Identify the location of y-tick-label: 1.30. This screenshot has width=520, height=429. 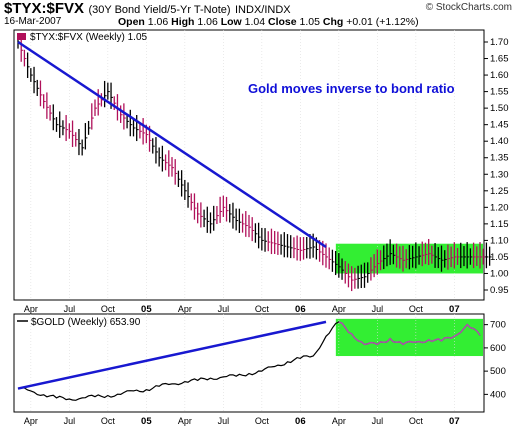
(499, 174).